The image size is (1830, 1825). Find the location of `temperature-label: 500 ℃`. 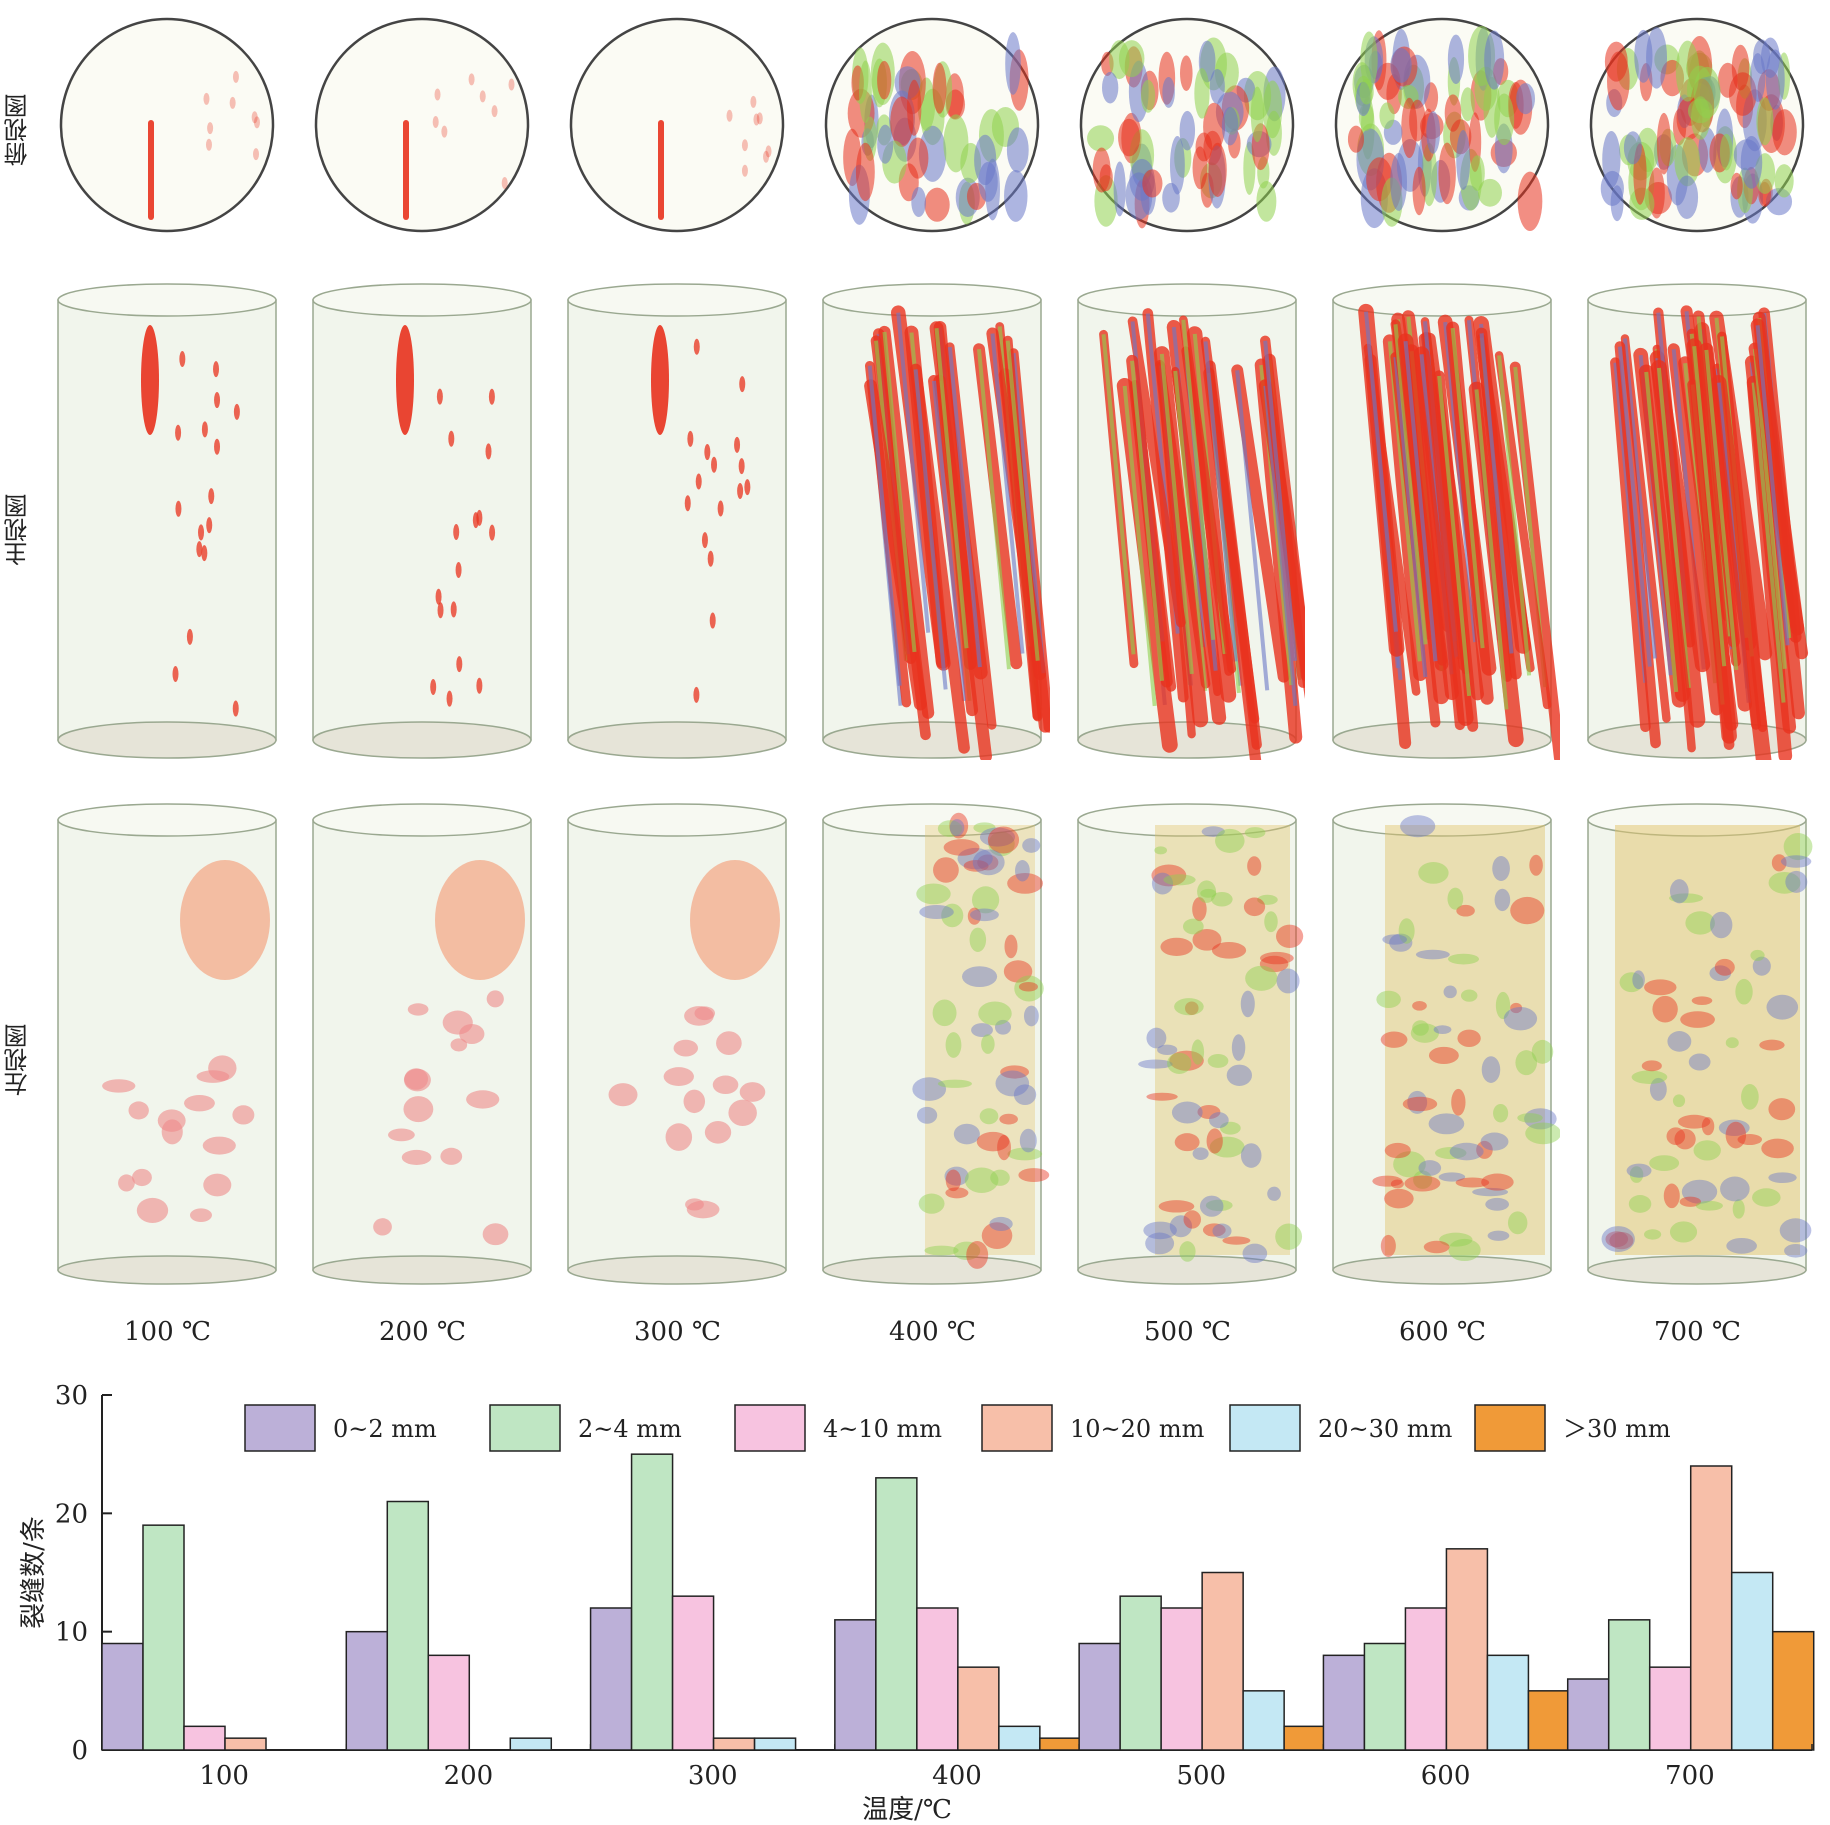

temperature-label: 500 ℃ is located at coordinates (1187, 1332).